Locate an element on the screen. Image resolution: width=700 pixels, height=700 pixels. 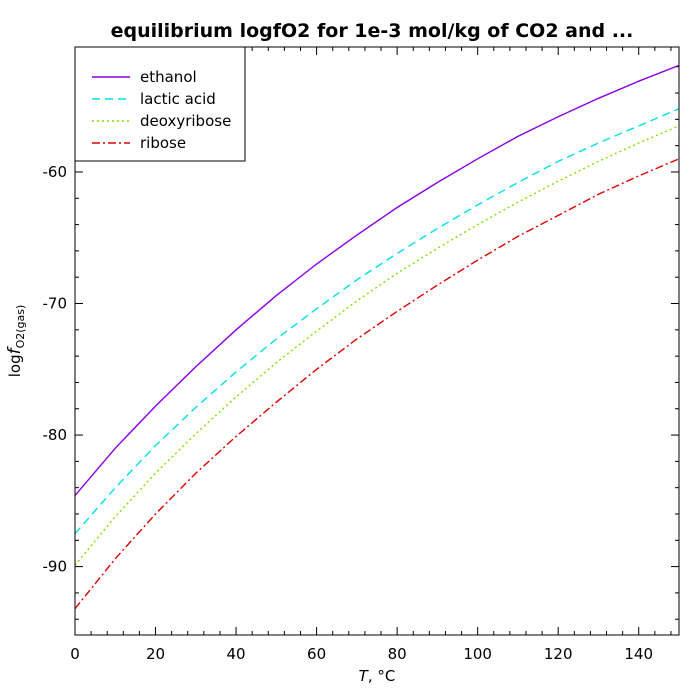
y-axis-variable: f is located at coordinates (15, 349).